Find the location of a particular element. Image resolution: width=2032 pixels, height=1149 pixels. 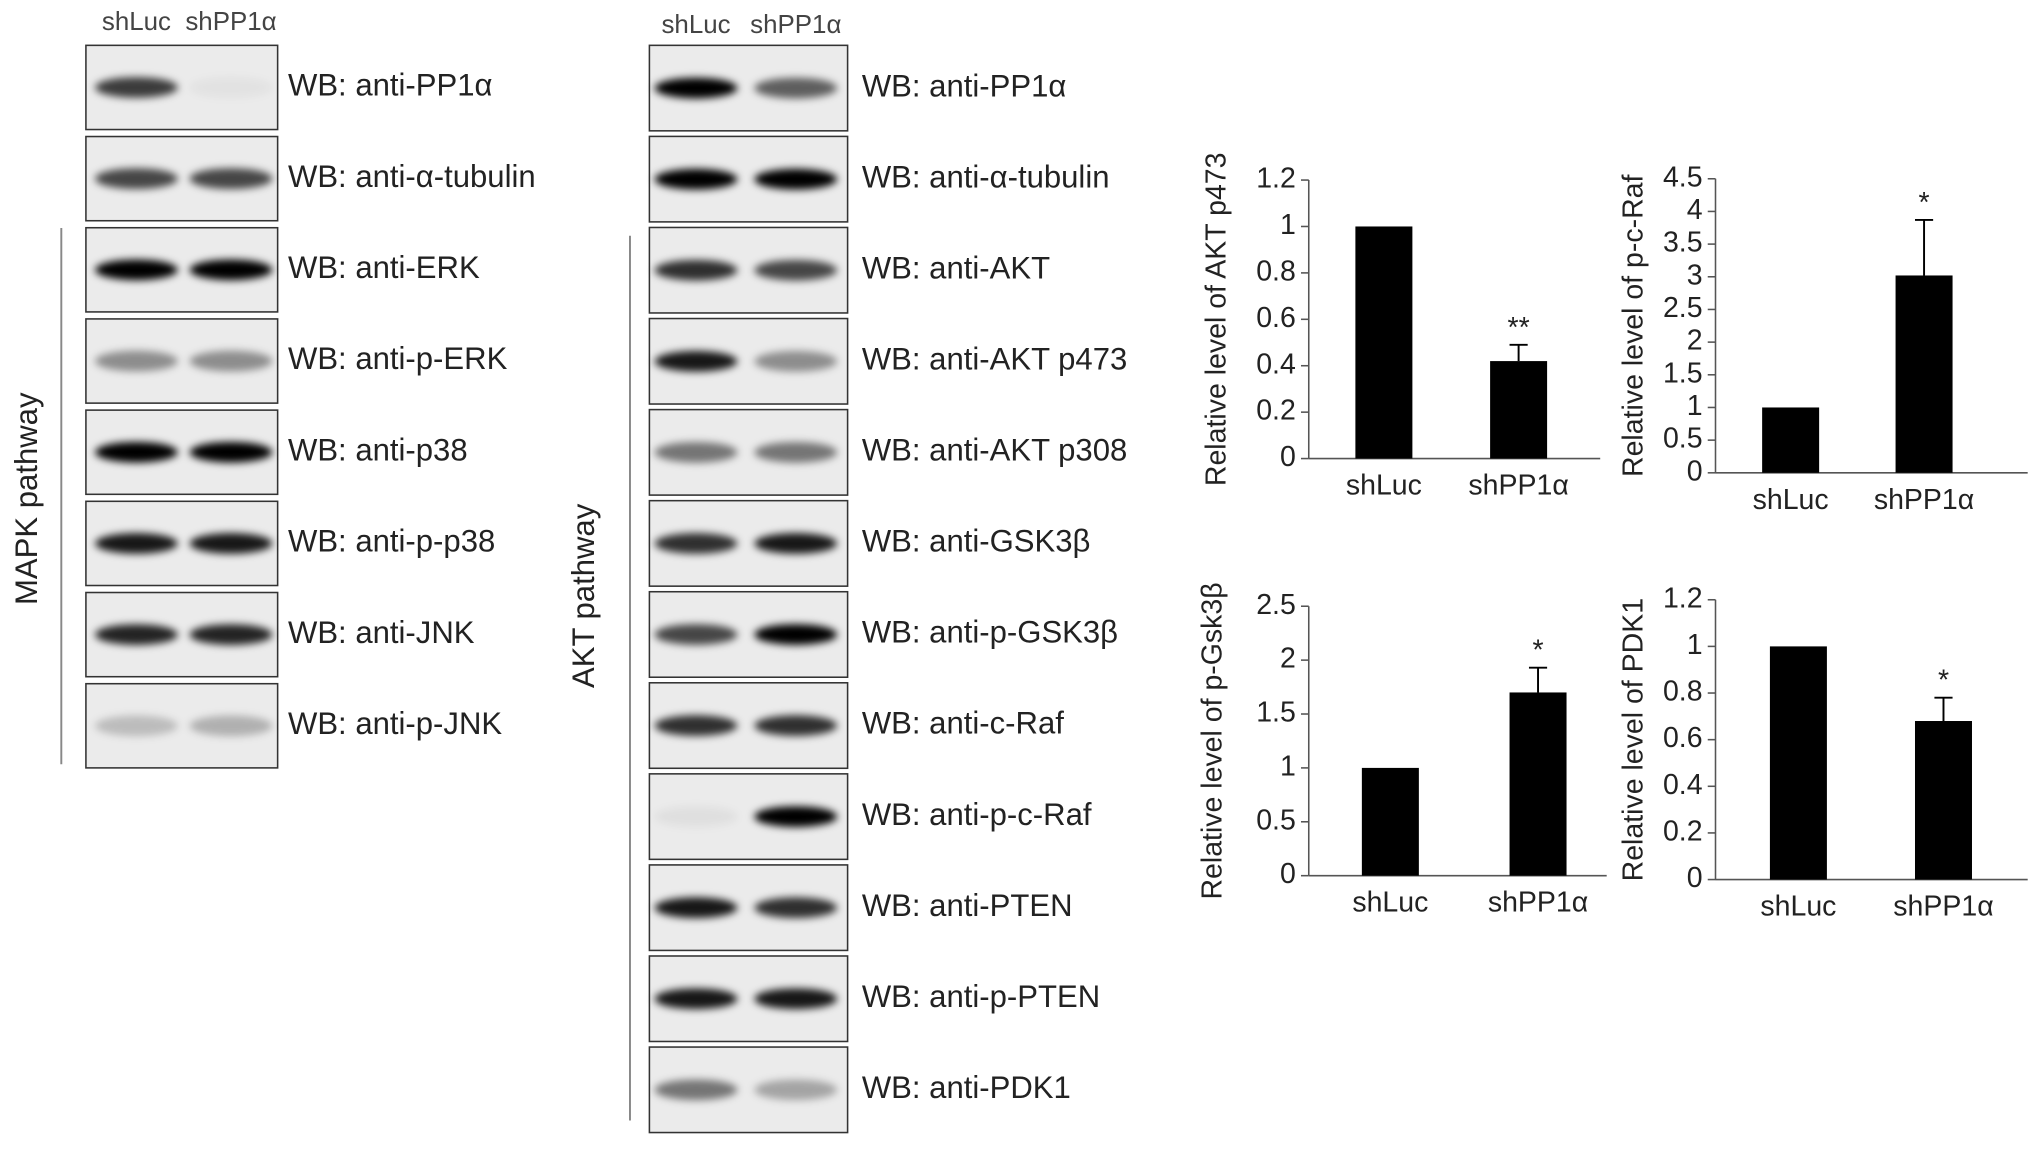

blot-label: WB: anti-AKT p308 is located at coordinates (994, 450).